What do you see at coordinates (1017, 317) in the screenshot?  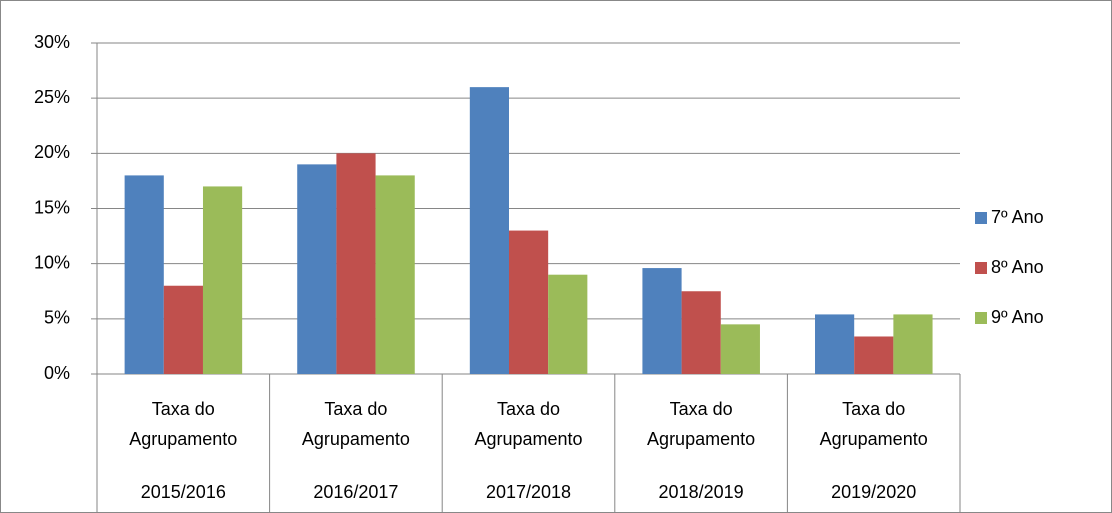 I see `legend-label: 9º Ano` at bounding box center [1017, 317].